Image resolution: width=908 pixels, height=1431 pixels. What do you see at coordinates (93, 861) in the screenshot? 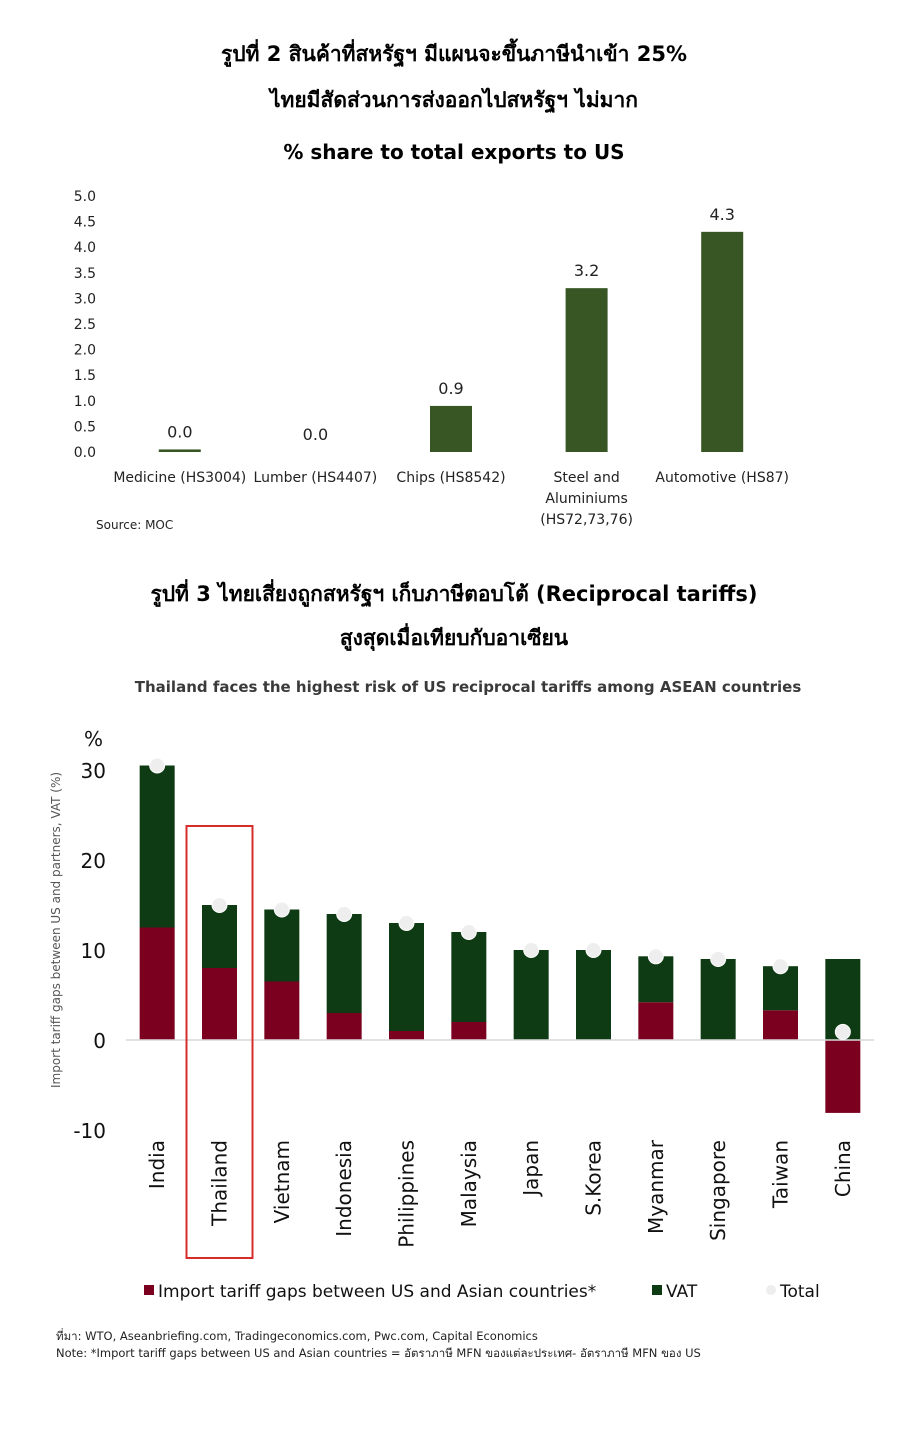
I see `chart-2-y-tick-label: 20` at bounding box center [93, 861].